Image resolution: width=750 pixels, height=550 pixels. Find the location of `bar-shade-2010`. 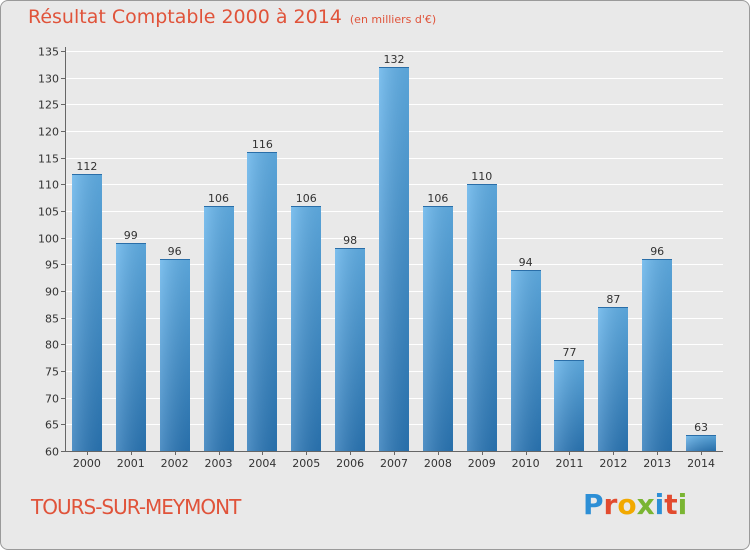

bar-shade-2010 is located at coordinates (526, 360).